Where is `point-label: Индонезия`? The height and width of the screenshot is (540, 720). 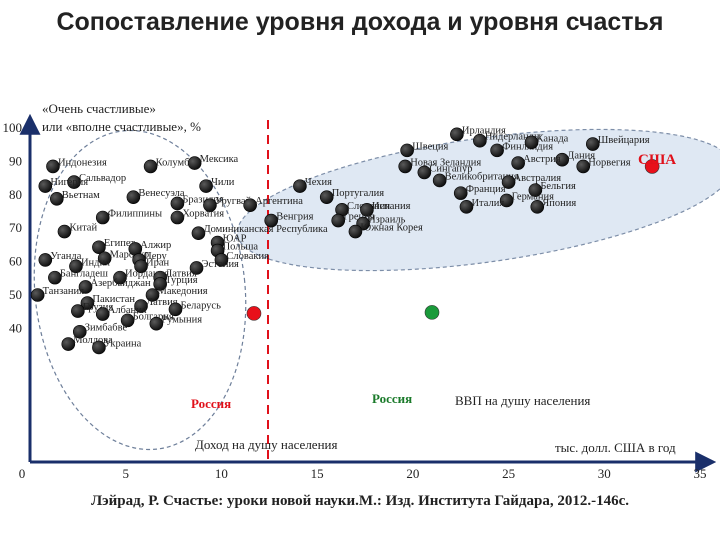 point-label: Индонезия is located at coordinates (82, 162).